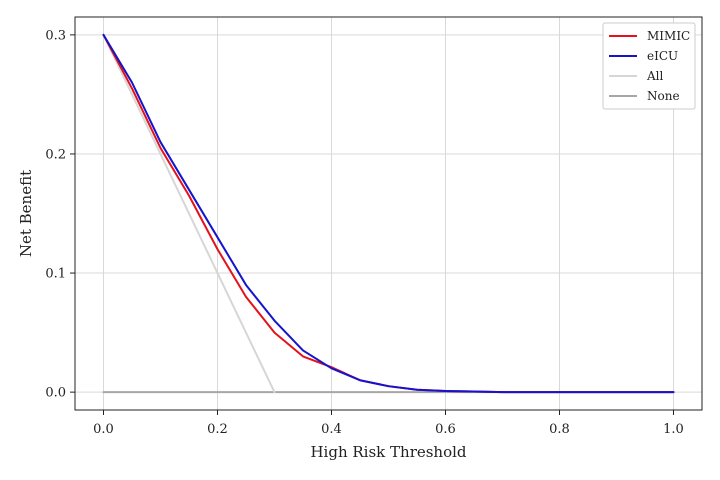  I want to click on legend-box, so click(649, 66).